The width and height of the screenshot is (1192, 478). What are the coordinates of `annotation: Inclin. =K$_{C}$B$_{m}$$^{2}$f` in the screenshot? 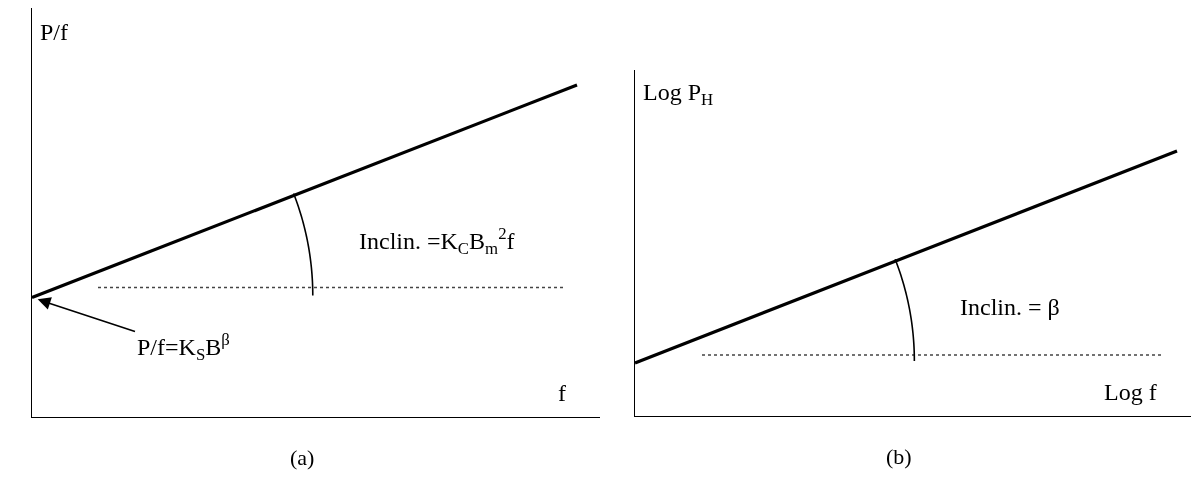 It's located at (437, 241).